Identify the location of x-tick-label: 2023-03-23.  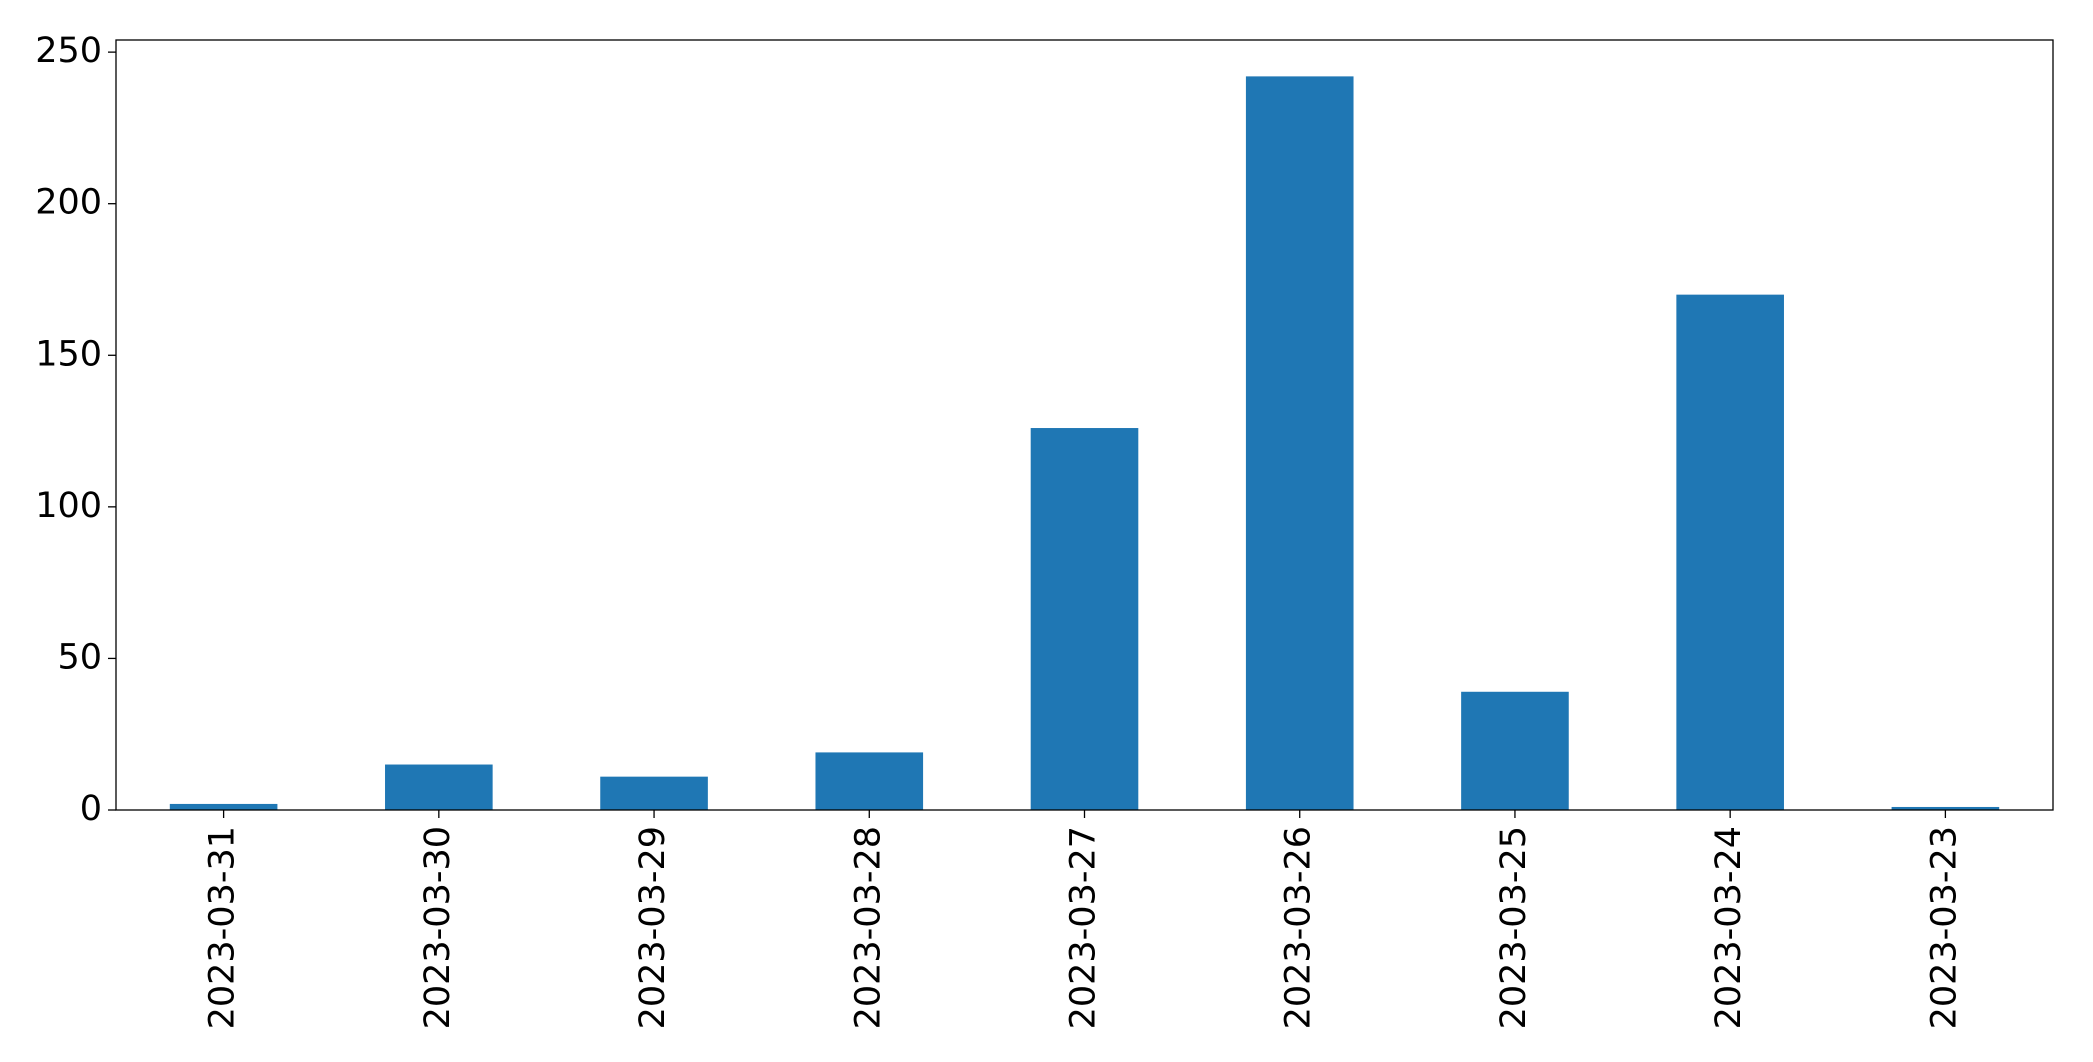
(1944, 927).